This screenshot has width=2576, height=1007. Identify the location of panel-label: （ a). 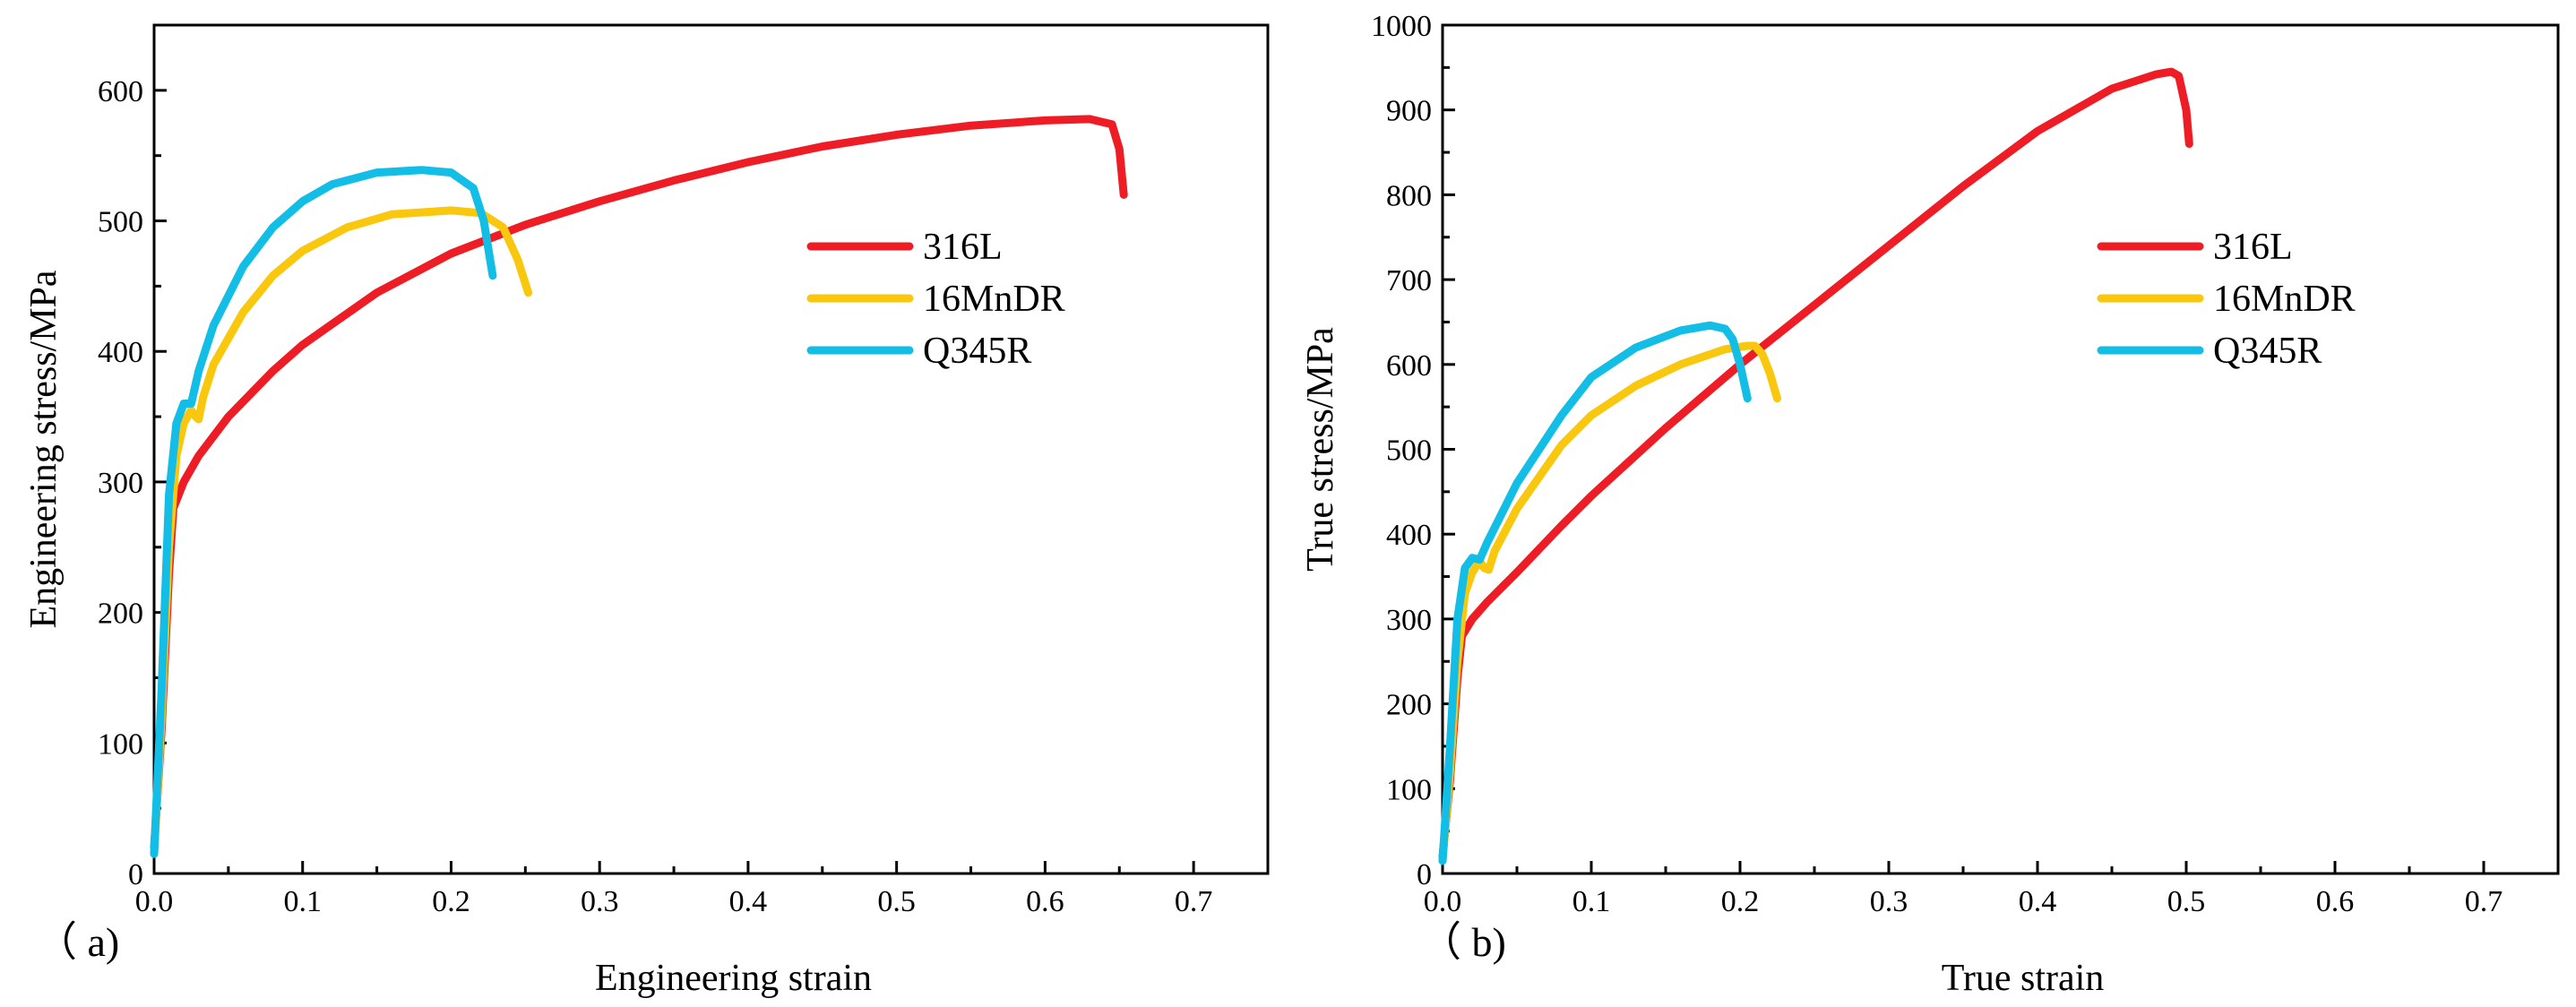
(78, 942).